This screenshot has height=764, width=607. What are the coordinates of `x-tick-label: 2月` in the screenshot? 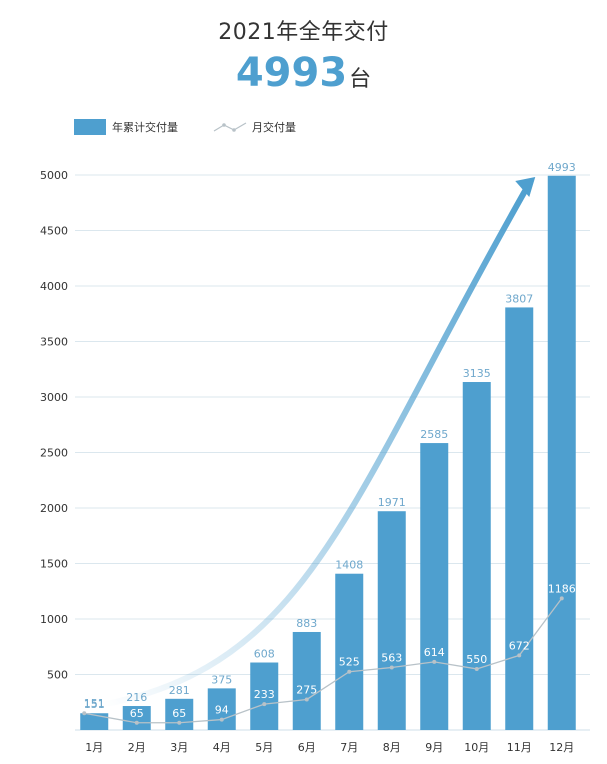 It's located at (137, 747).